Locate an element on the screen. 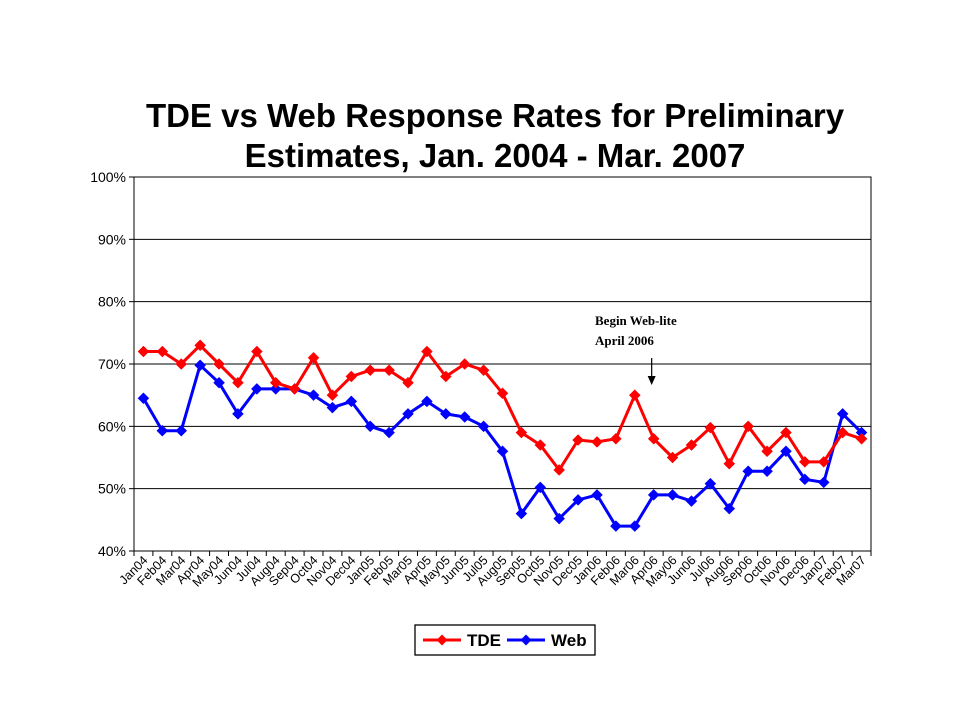 The height and width of the screenshot is (720, 960). annotation-line-2: April 2006 is located at coordinates (624, 340).